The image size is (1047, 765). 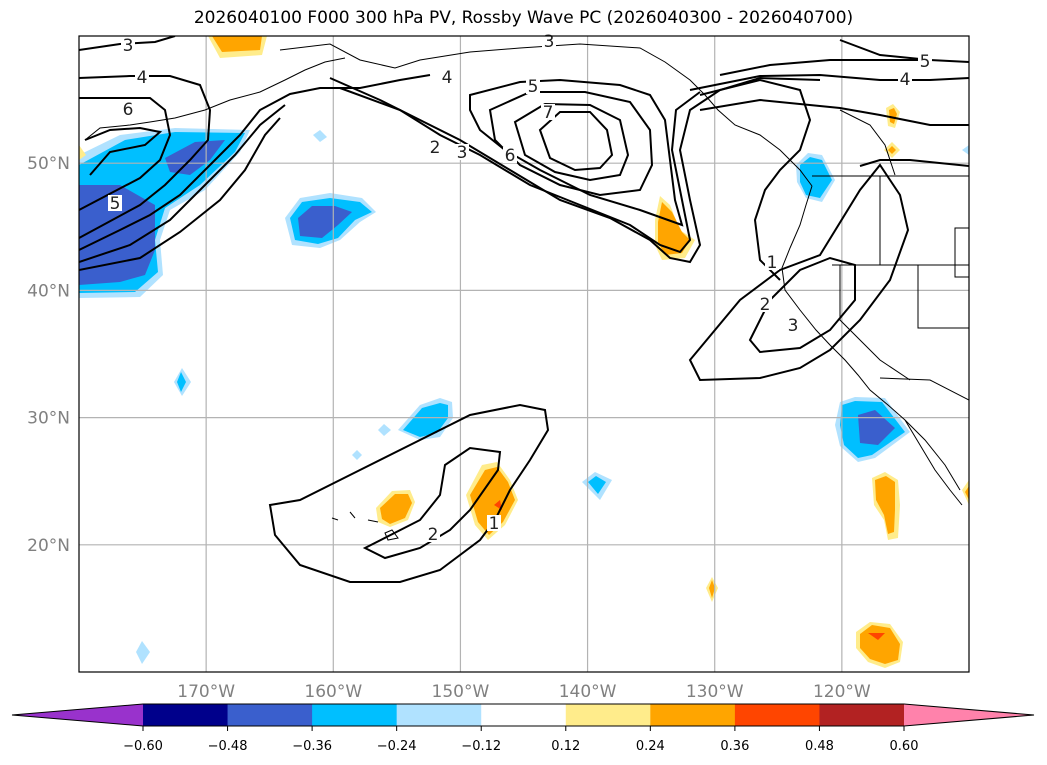 What do you see at coordinates (498, 505) in the screenshot?
I see `anomaly-fill-orange-red` at bounding box center [498, 505].